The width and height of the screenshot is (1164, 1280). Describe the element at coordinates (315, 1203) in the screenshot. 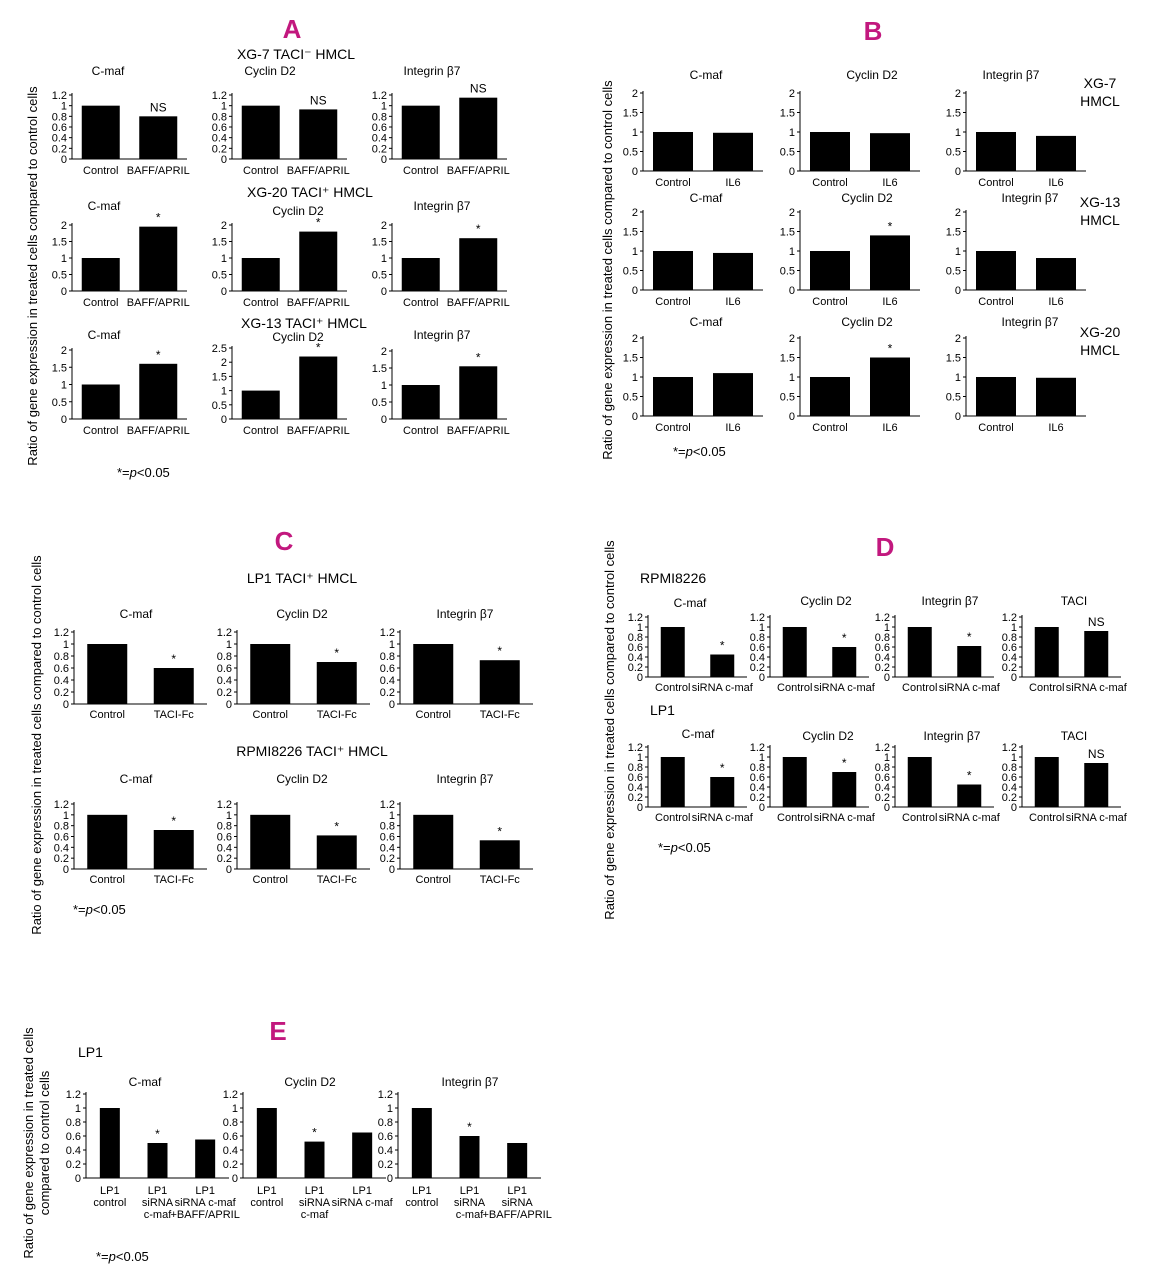

I see `category-label: siRNA` at that location.